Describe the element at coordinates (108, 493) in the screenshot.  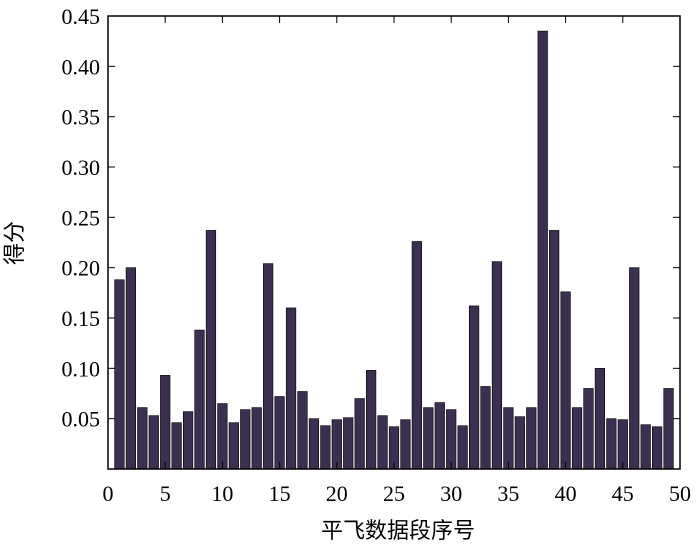
I see `x-tick-label-0: 0` at that location.